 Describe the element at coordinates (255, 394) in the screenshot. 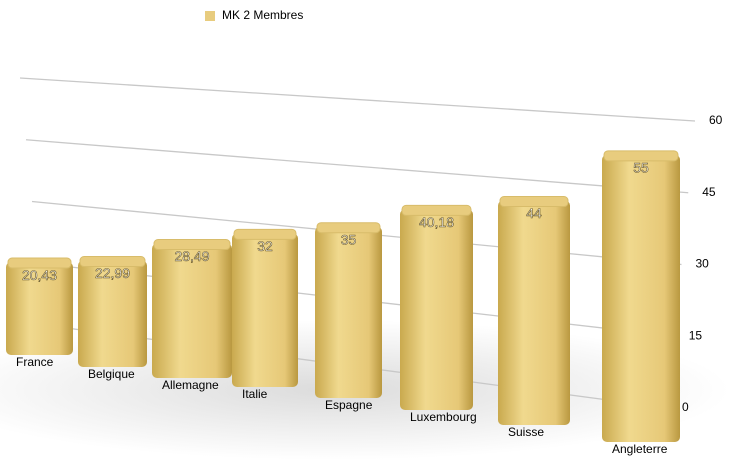

I see `x-tick-label: Italie` at that location.